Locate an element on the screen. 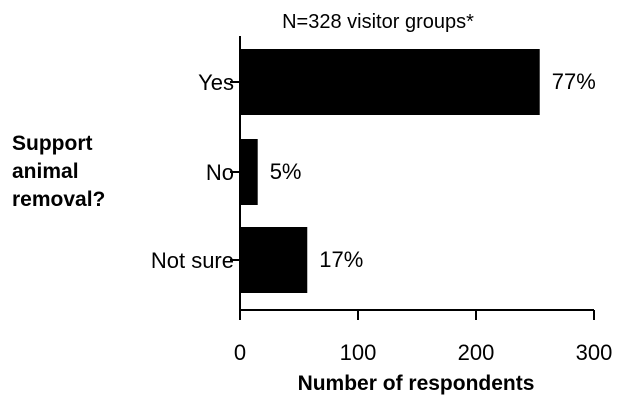 The height and width of the screenshot is (400, 624). x-tick-label-1: 100 is located at coordinates (358, 352).